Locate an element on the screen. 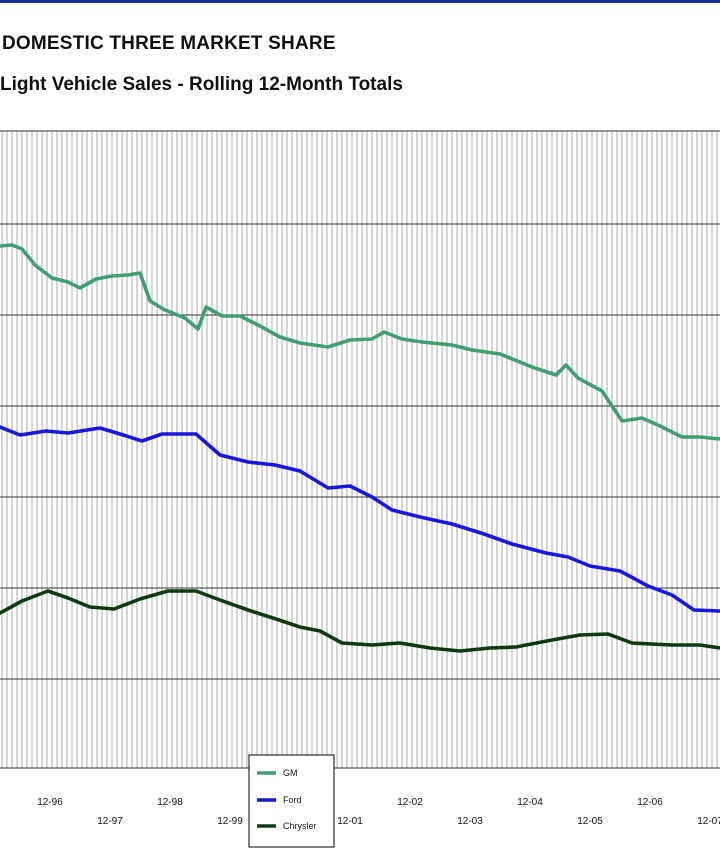 The height and width of the screenshot is (848, 720). legend-label-ford: Ford is located at coordinates (292, 800).